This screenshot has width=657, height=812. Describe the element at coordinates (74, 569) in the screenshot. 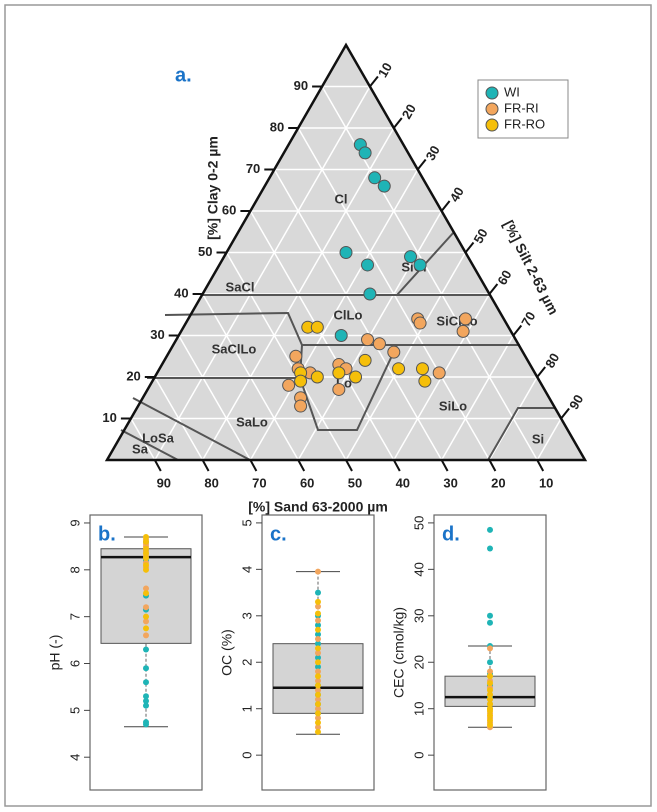

I see `y-tick-label: 8` at that location.